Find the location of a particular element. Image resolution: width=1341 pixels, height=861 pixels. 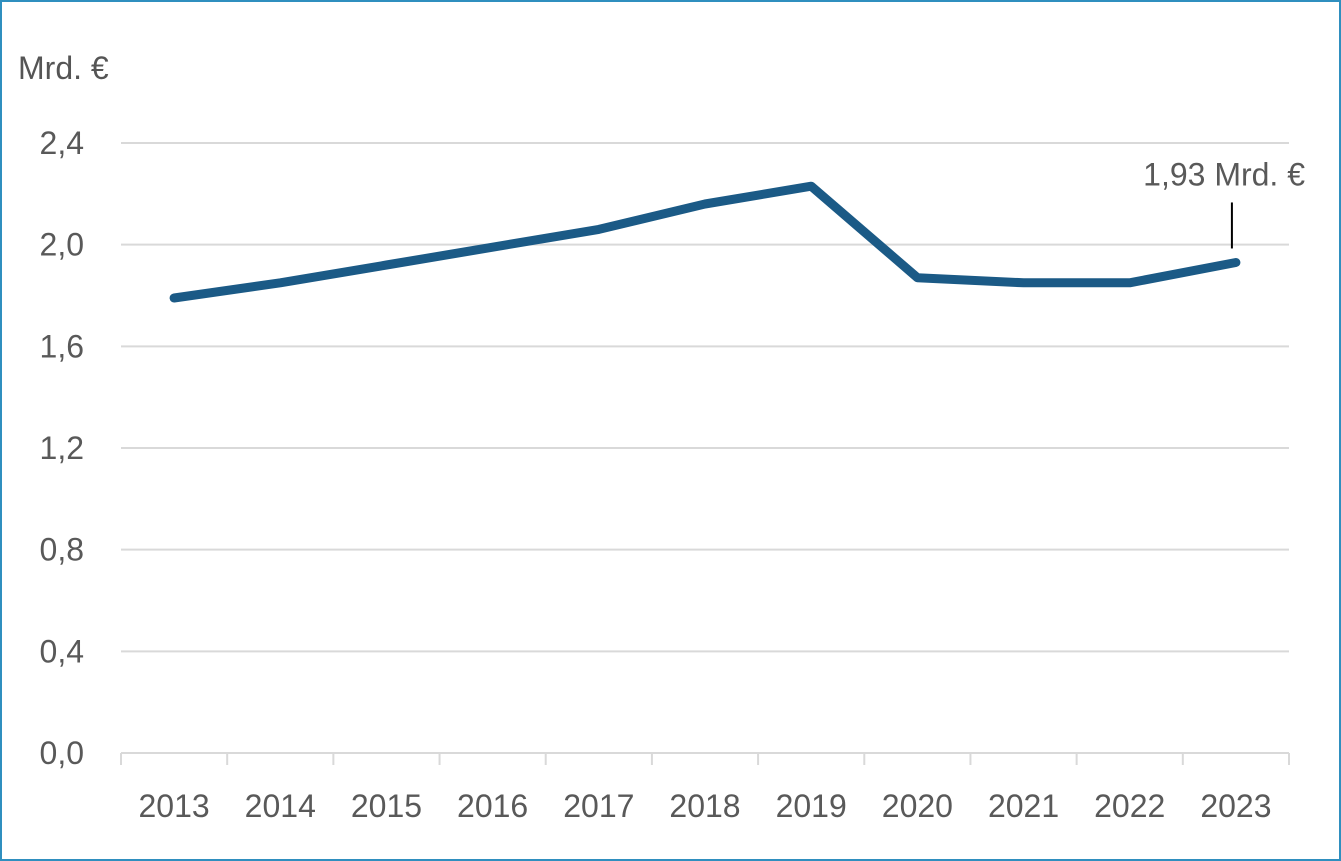

x-tick-label: 2017 is located at coordinates (598, 806).